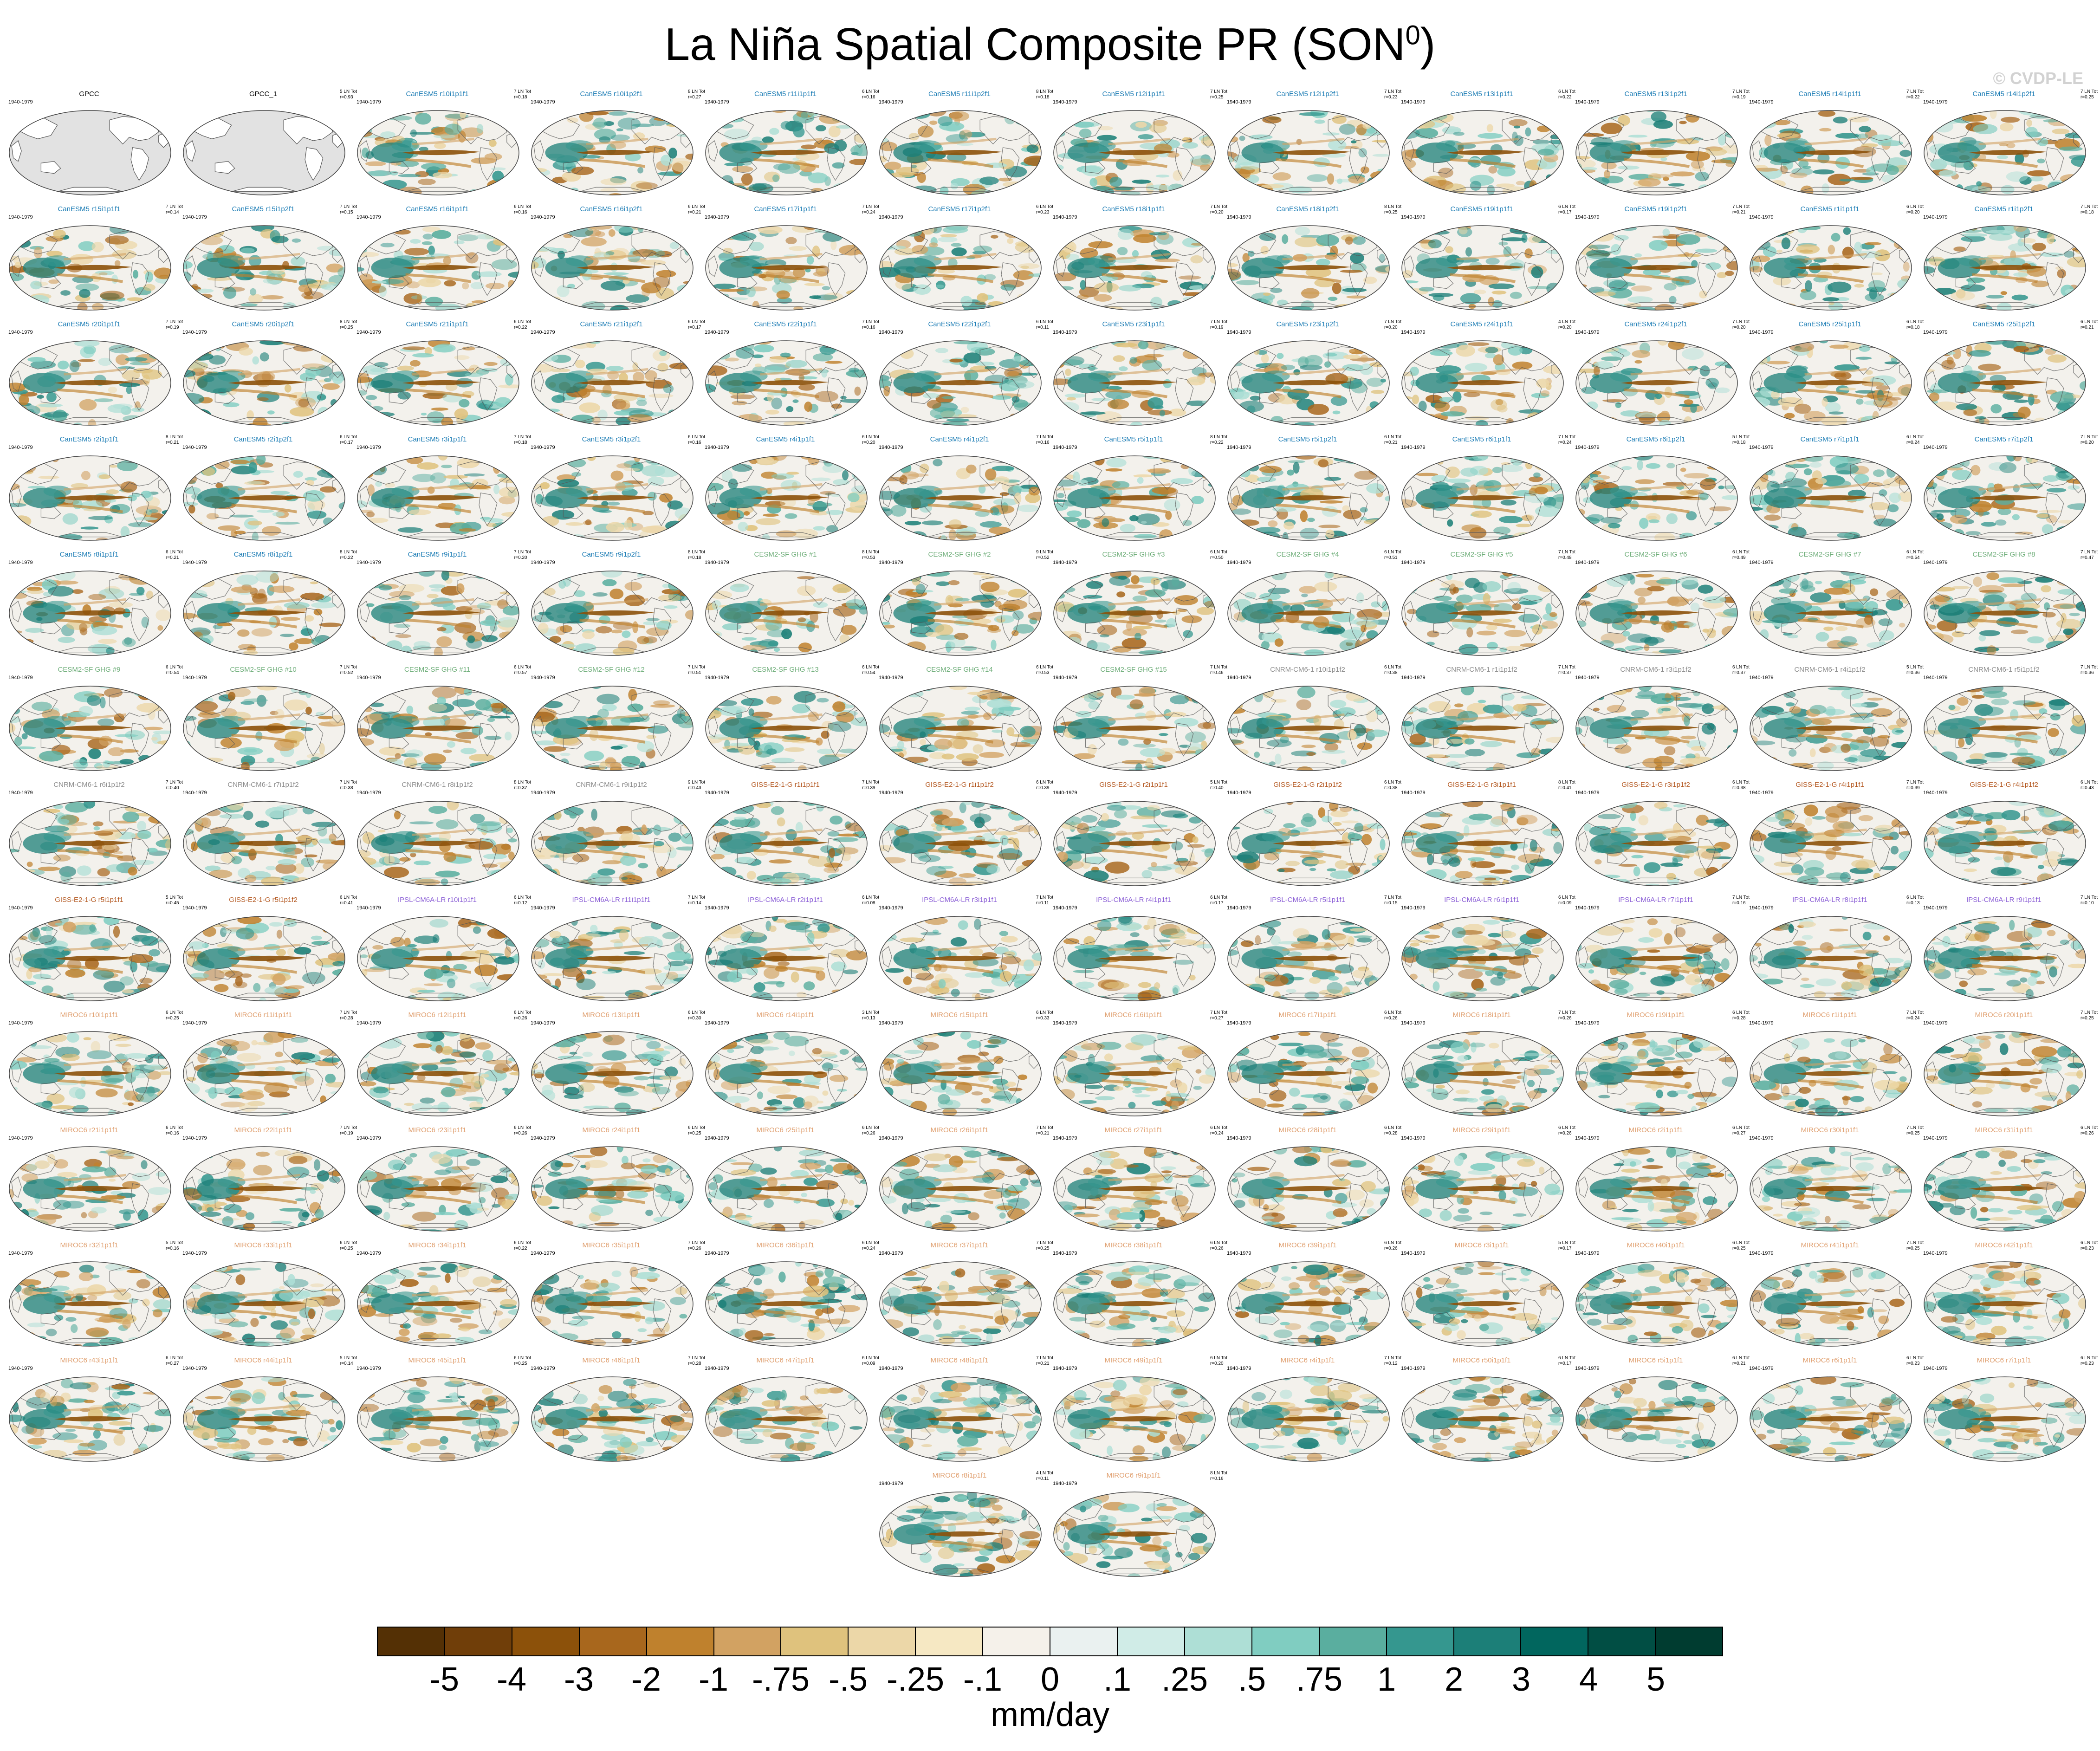 The width and height of the screenshot is (2100, 1751). I want to click on colorbar-tick-label: .25, so click(1185, 1679).